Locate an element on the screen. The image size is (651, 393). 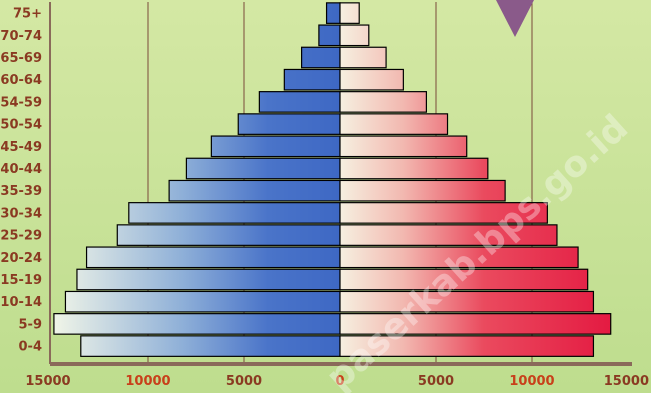
bar-right-75+ is located at coordinates (349, 13).